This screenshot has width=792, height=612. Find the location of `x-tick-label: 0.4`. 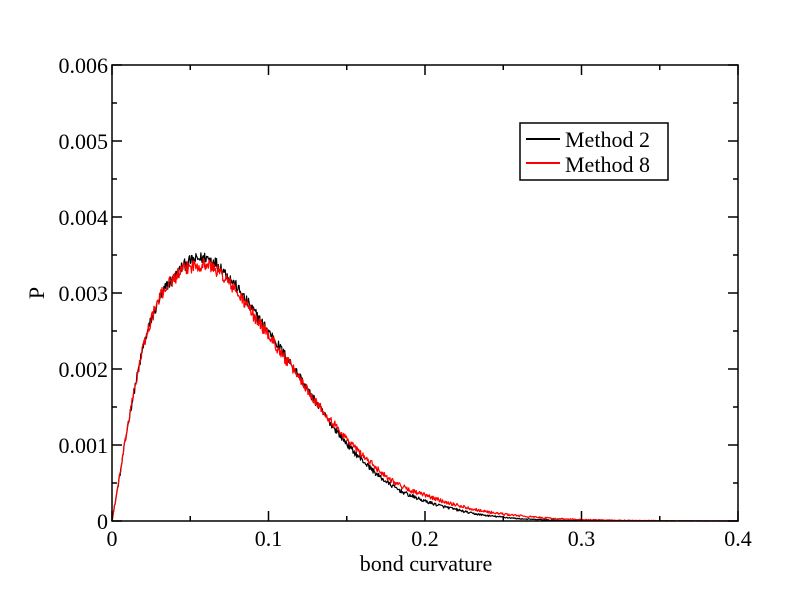

x-tick-label: 0.4 is located at coordinates (738, 538).